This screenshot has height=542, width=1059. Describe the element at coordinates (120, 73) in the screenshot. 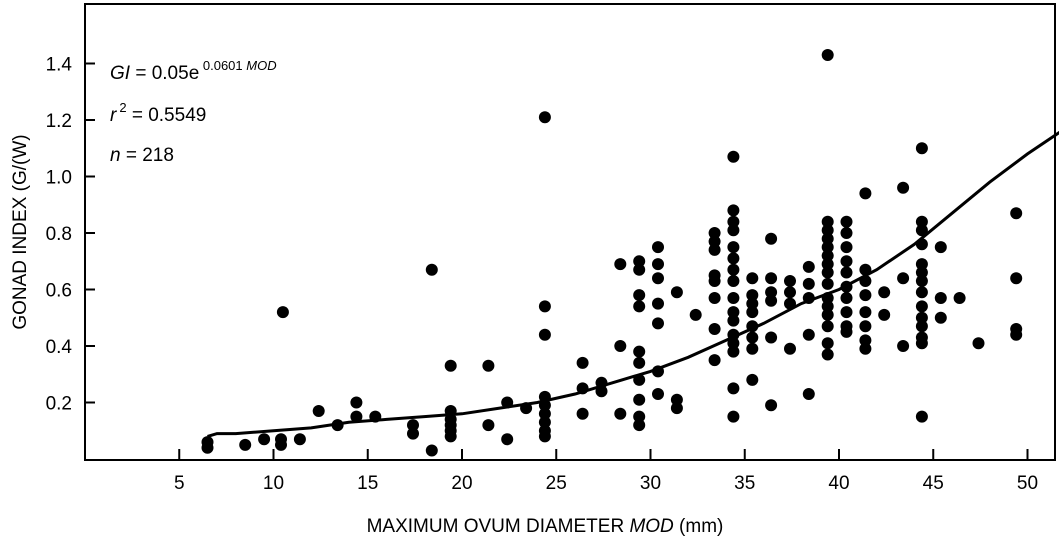

I see `equation-lhs: GI` at that location.